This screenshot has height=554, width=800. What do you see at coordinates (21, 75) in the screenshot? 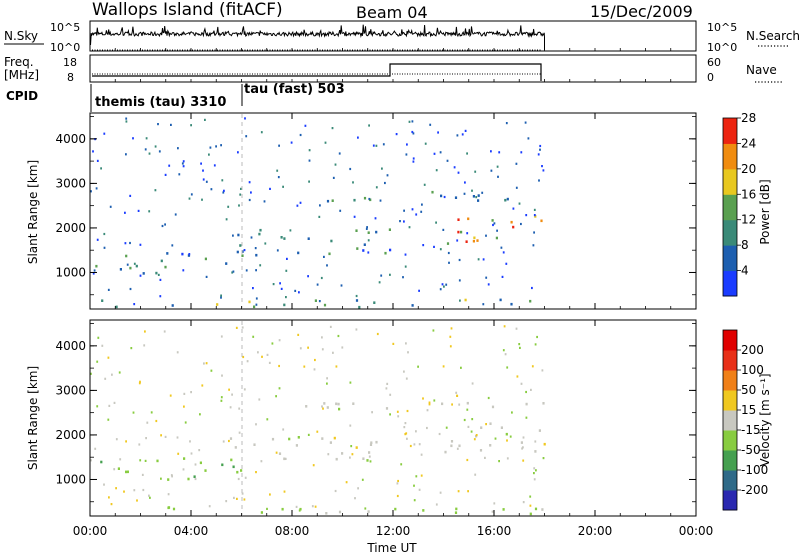
I see `freq-unit-label: [MHz]` at bounding box center [21, 75].